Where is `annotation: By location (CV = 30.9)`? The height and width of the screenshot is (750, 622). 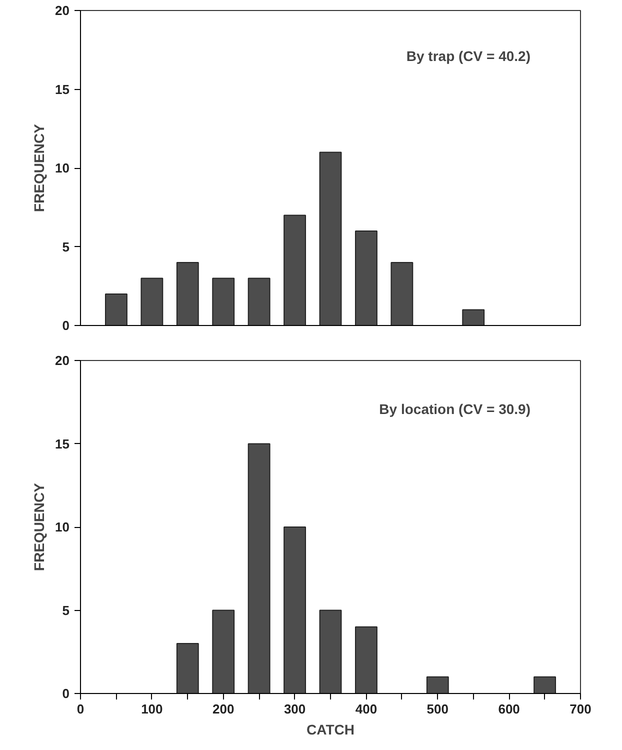 annotation: By location (CV = 30.9) is located at coordinates (455, 409).